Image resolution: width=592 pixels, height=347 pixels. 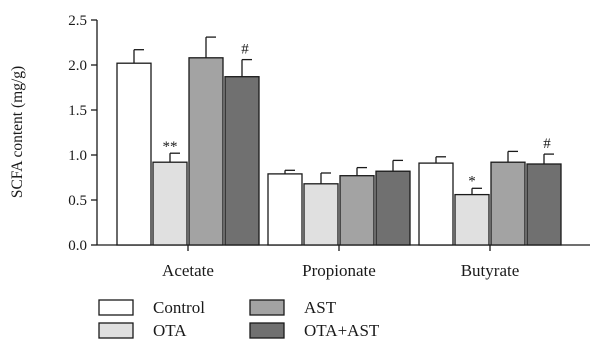 What do you see at coordinates (179, 307) in the screenshot?
I see `legend-label-control: Control` at bounding box center [179, 307].